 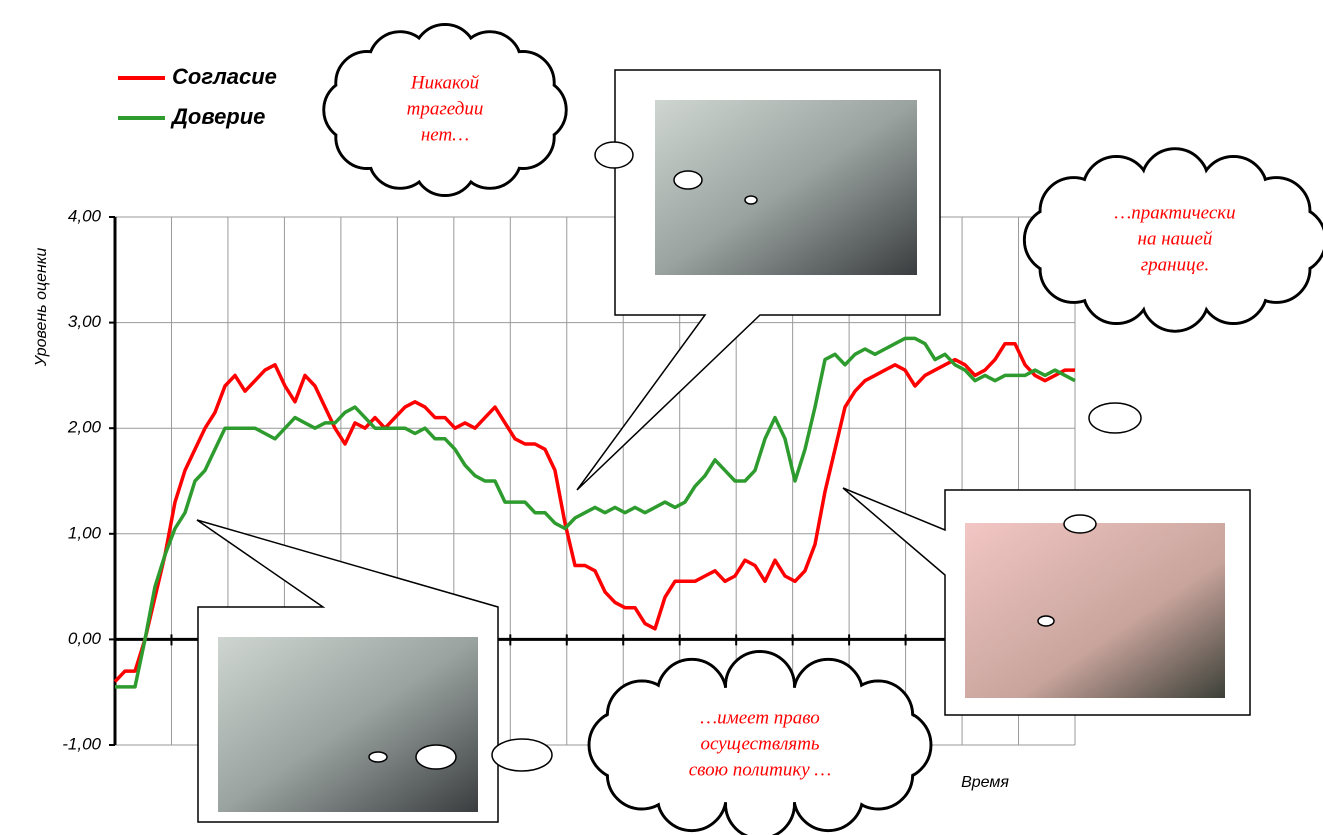 I want to click on y-tick-label: 1,00, so click(x=85, y=532).